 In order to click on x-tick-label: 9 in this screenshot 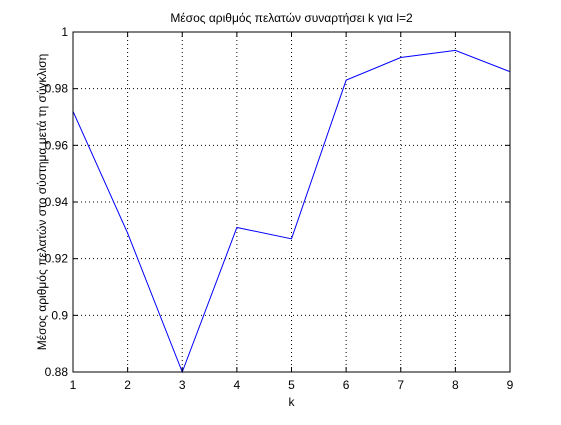, I will do `click(510, 385)`.